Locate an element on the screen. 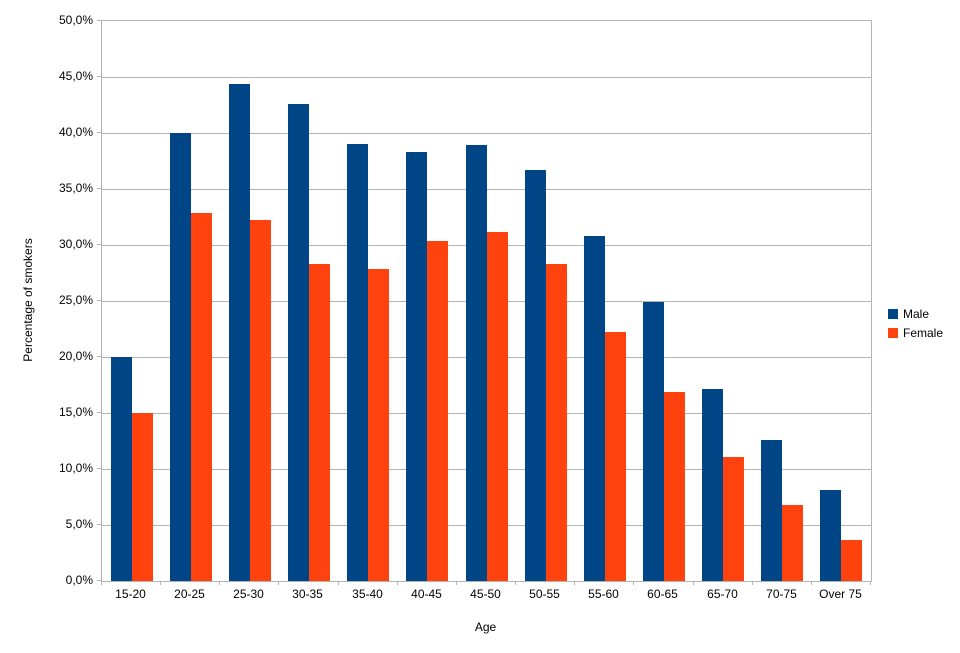  x-tick-label: 35-40 is located at coordinates (367, 594).